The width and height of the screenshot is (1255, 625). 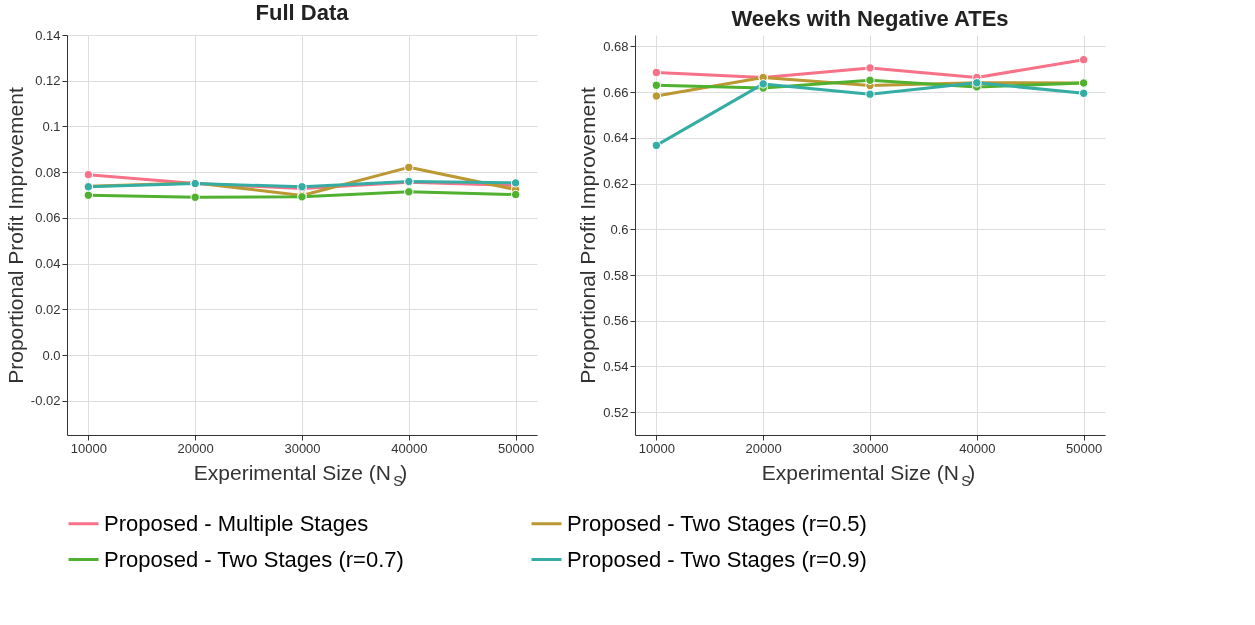 I want to click on y-tick-label: 0.04, so click(x=48, y=264).